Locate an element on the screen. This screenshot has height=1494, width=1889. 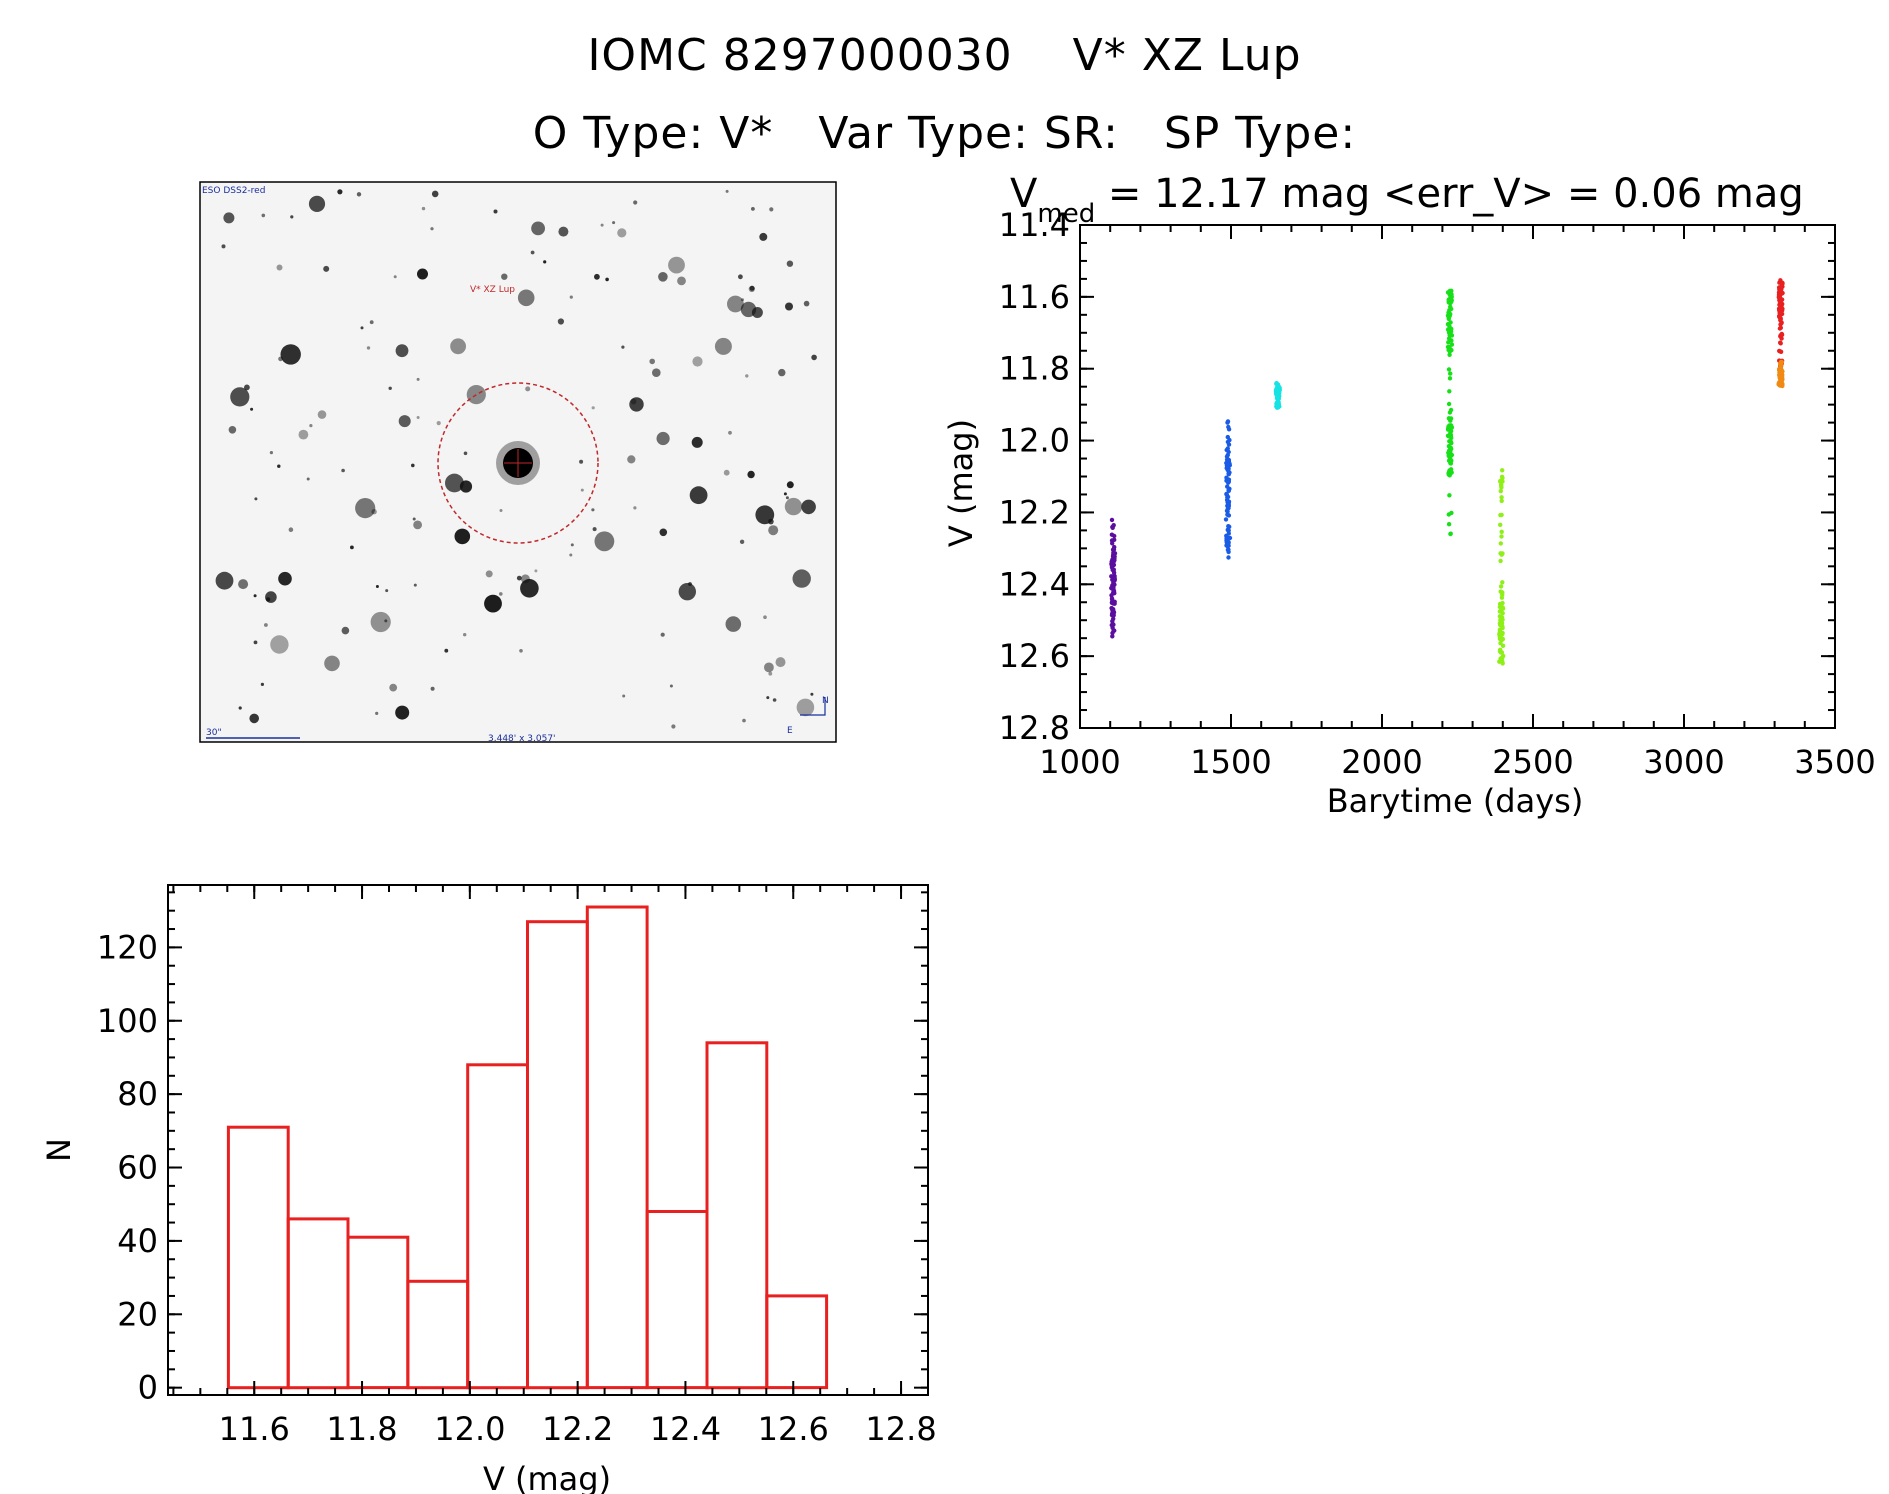
lightcurve-xlabel: Barytime (days) is located at coordinates (1455, 801).